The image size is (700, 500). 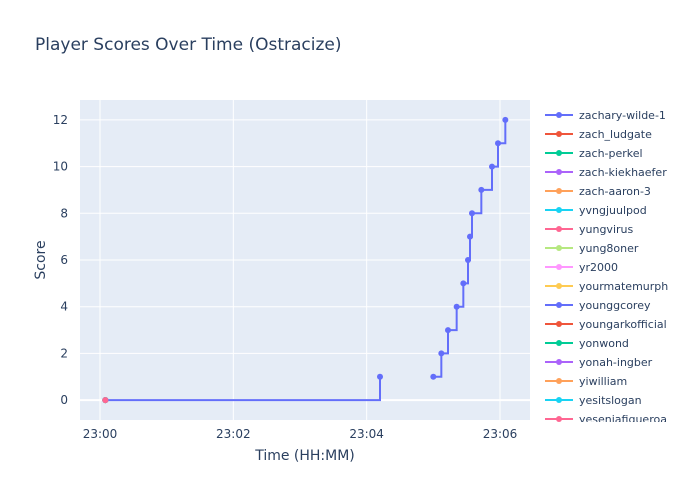 What do you see at coordinates (64, 353) in the screenshot?
I see `y-tick-label: 2` at bounding box center [64, 353].